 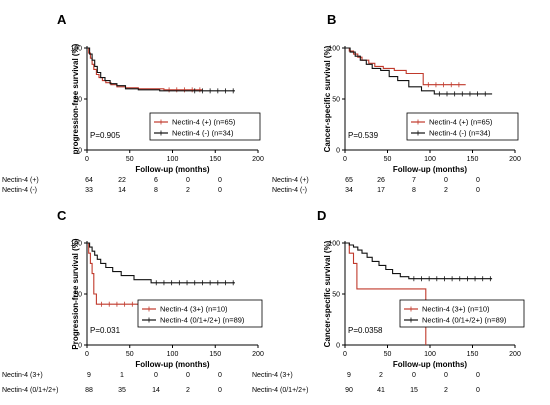 I want to click on panel-letter: D, so click(x=321, y=215).